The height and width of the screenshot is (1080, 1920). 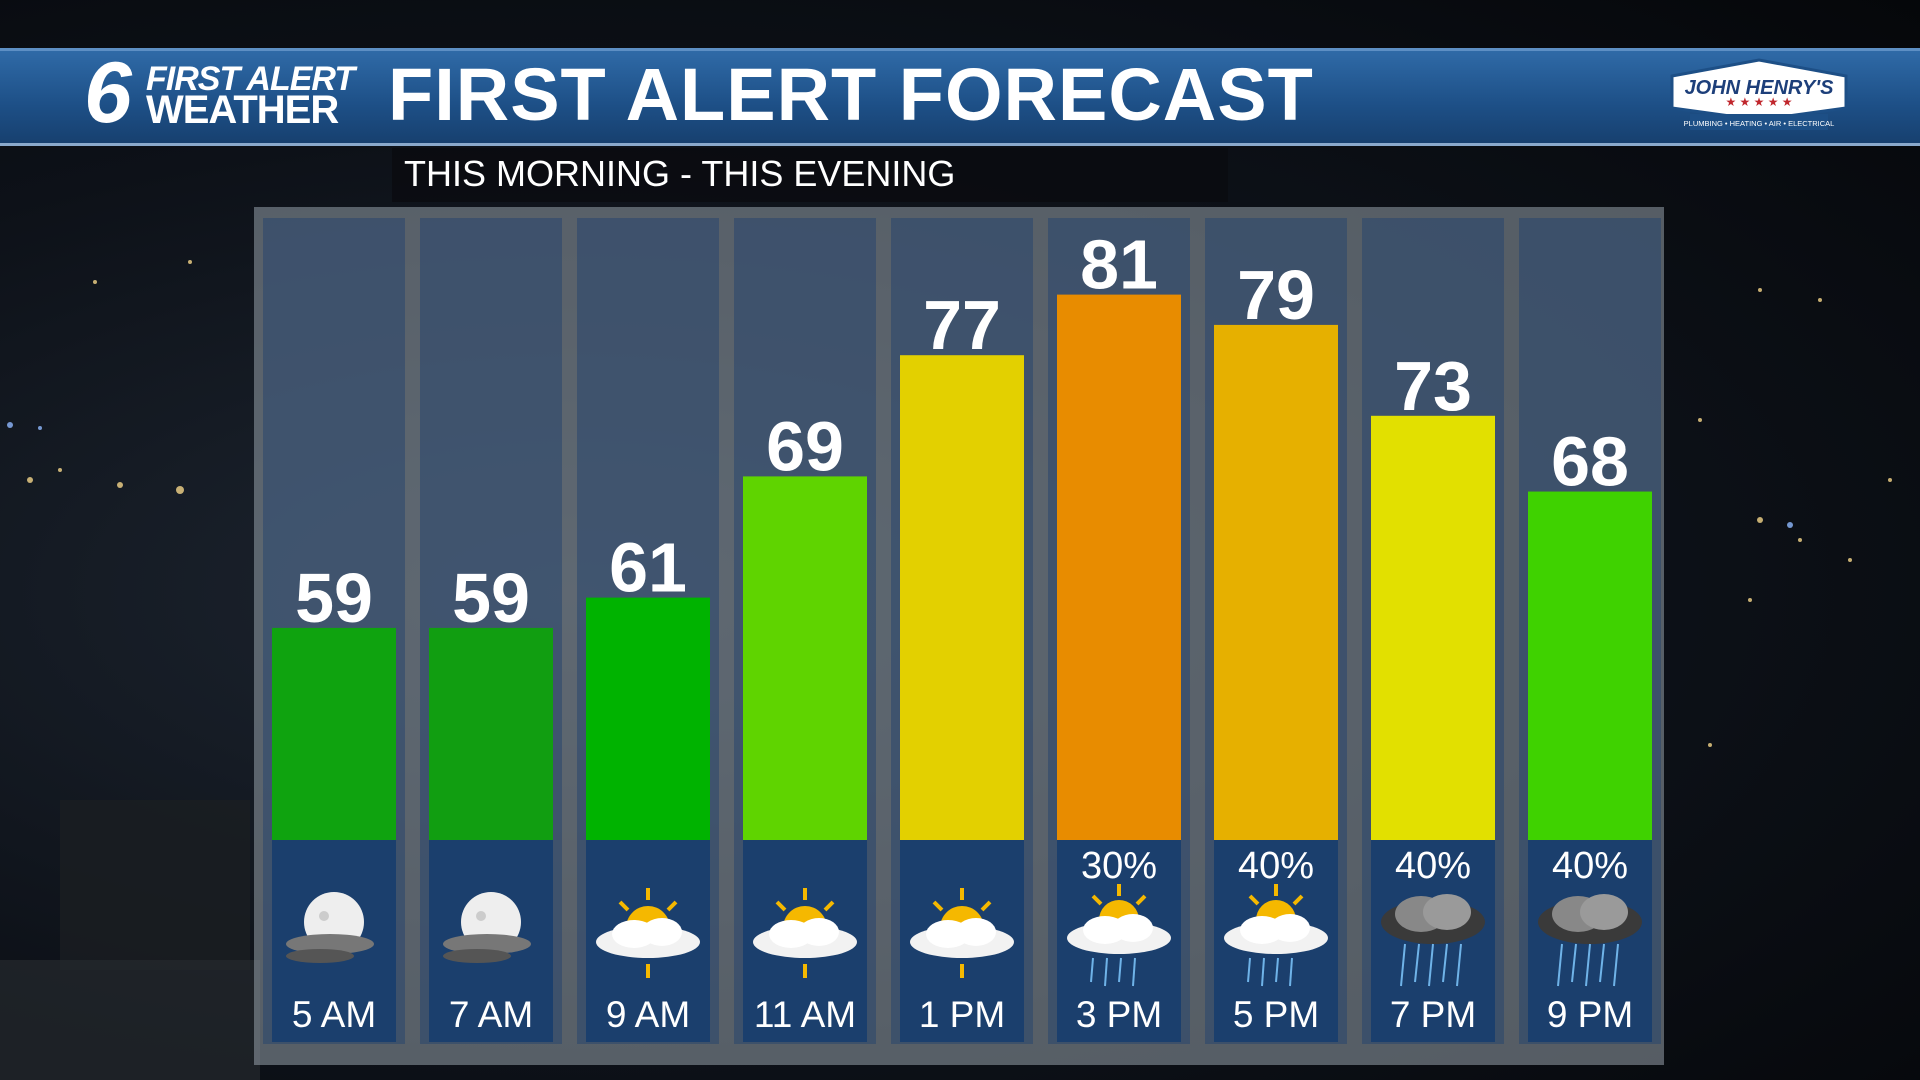 I want to click on temperature-value-label: 81, so click(x=1119, y=265).